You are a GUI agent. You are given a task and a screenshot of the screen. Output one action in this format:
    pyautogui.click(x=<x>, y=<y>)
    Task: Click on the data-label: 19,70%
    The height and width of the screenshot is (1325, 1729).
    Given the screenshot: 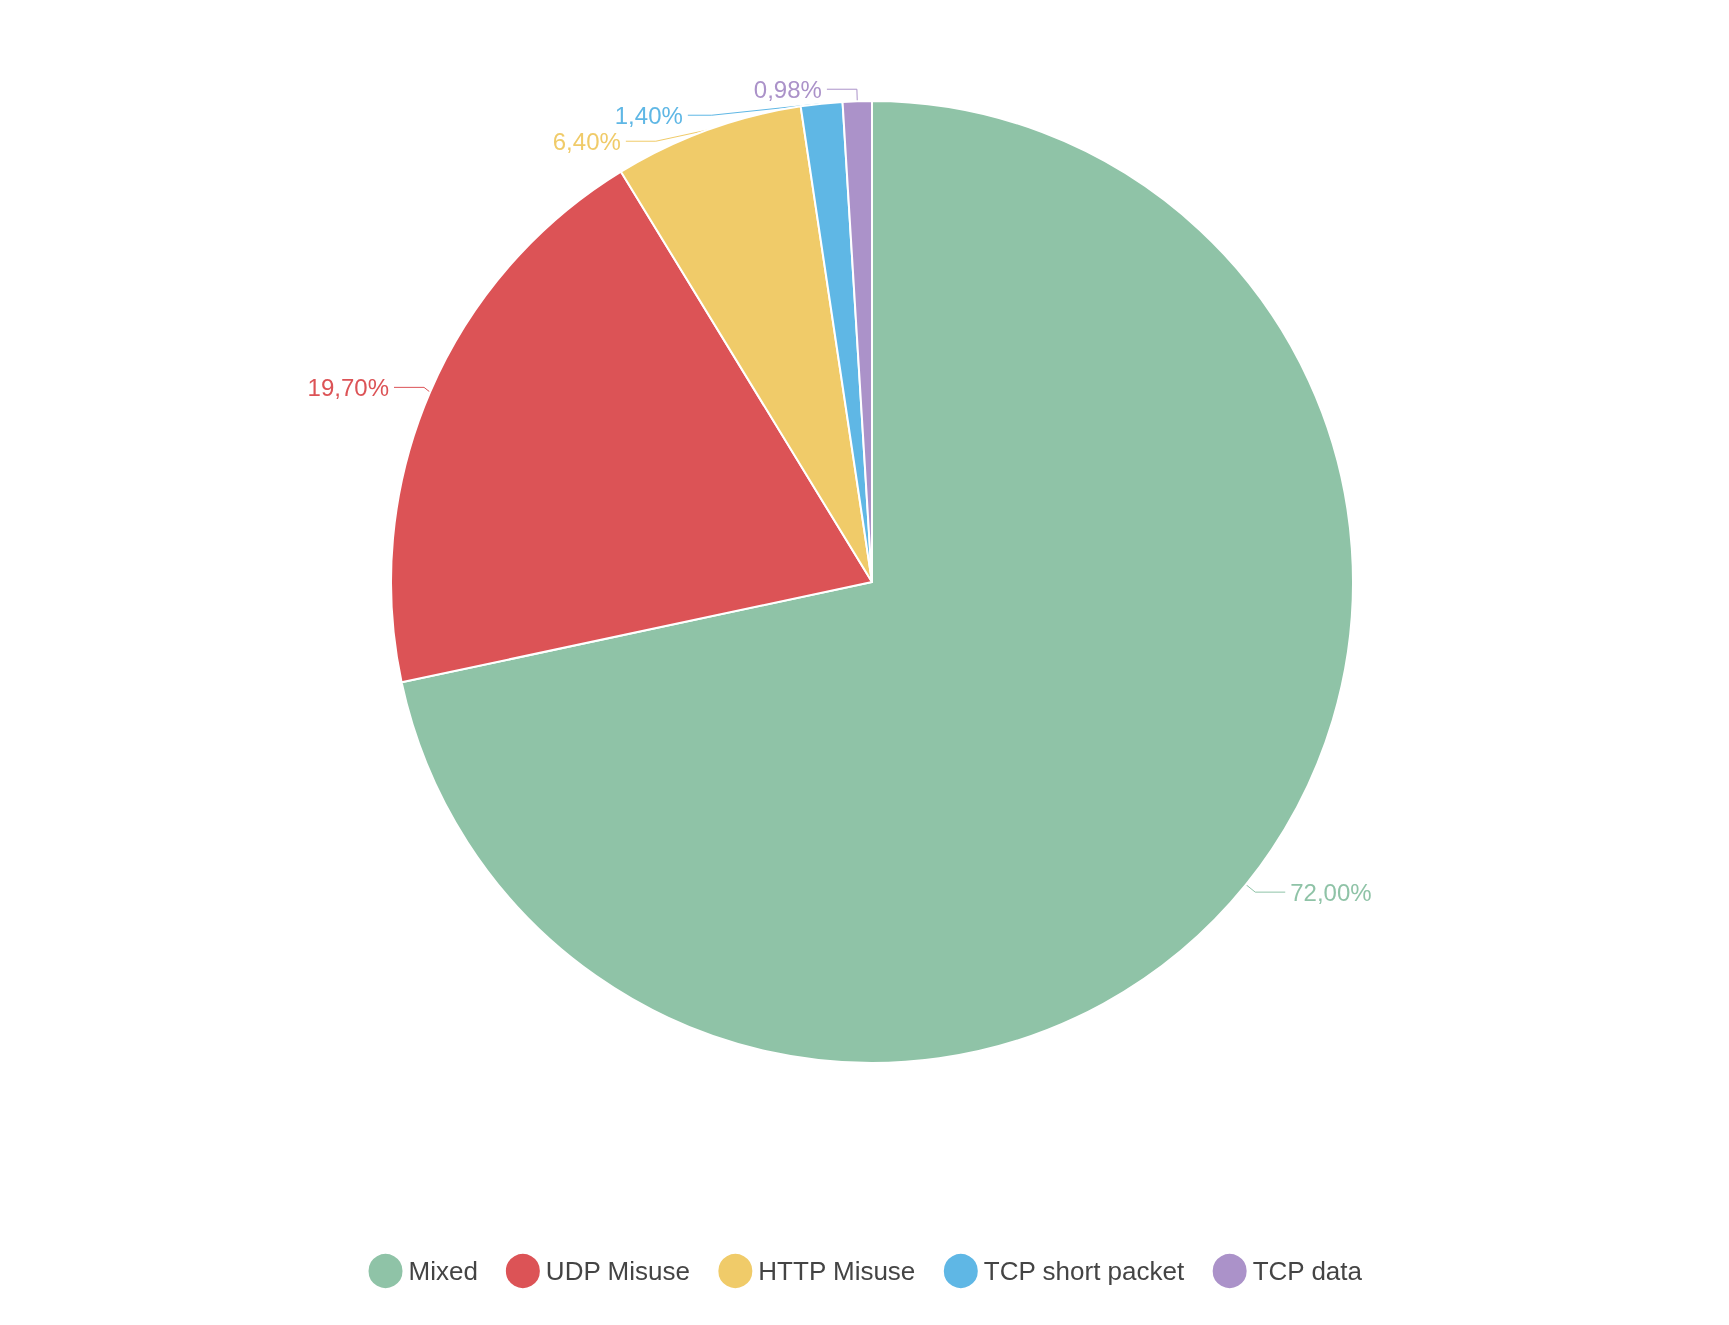 What is the action you would take?
    pyautogui.click(x=348, y=387)
    